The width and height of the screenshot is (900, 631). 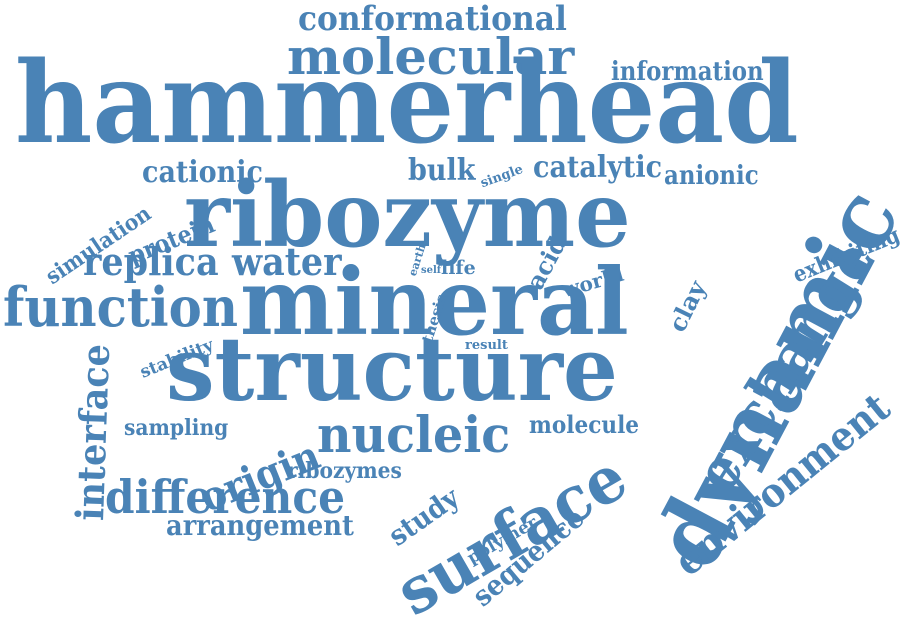 What do you see at coordinates (711, 176) in the screenshot?
I see `word-anionic: anionic` at bounding box center [711, 176].